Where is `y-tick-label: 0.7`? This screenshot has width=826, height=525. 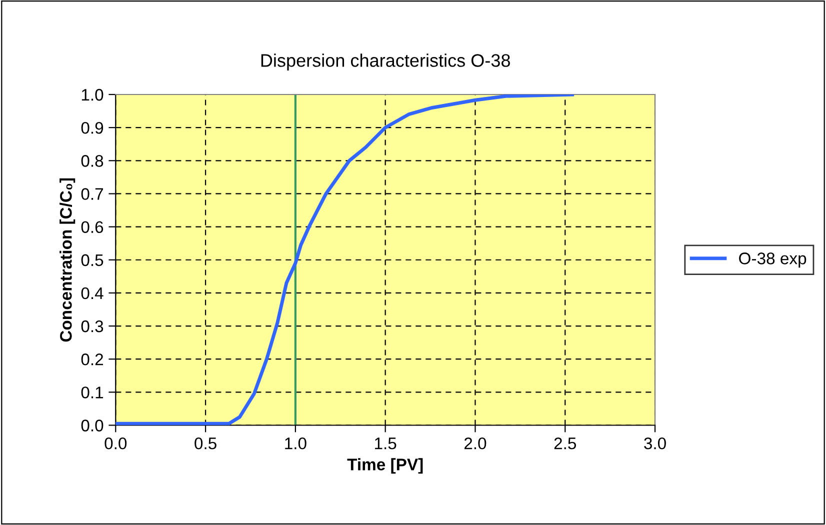
y-tick-label: 0.7 is located at coordinates (92, 194).